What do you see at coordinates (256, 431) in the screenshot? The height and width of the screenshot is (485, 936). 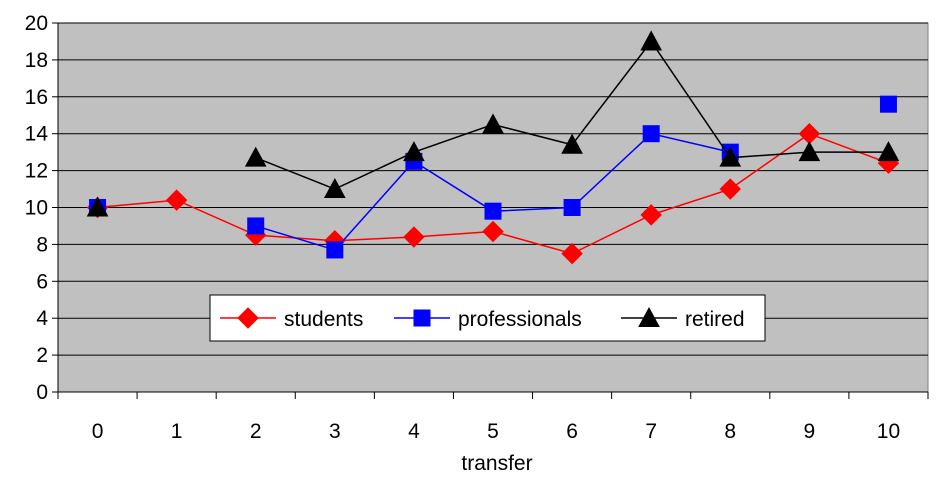 I see `x-tick-label: 2` at bounding box center [256, 431].